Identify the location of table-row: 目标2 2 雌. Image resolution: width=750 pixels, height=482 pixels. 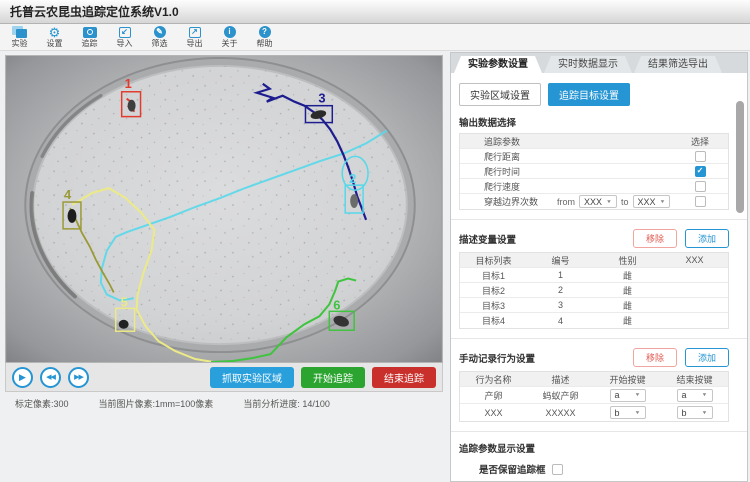
(594, 290).